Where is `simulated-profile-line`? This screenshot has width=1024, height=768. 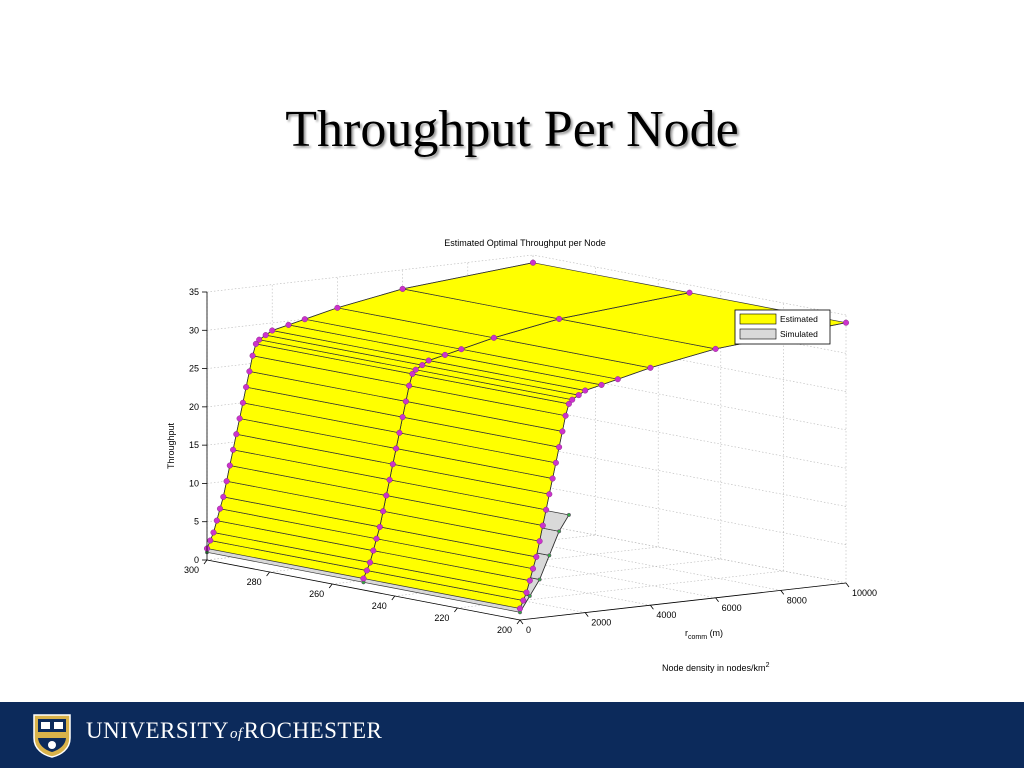 simulated-profile-line is located at coordinates (544, 563).